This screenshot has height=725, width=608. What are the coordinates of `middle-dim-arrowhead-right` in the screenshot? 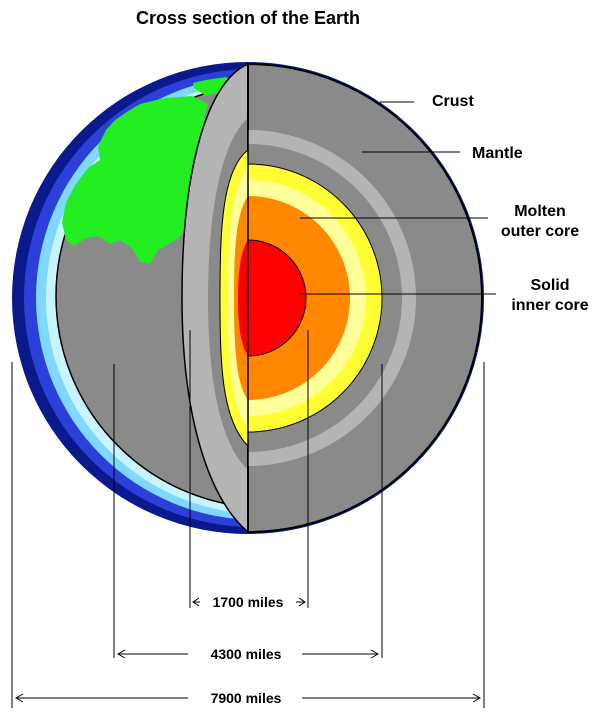 It's located at (375, 654).